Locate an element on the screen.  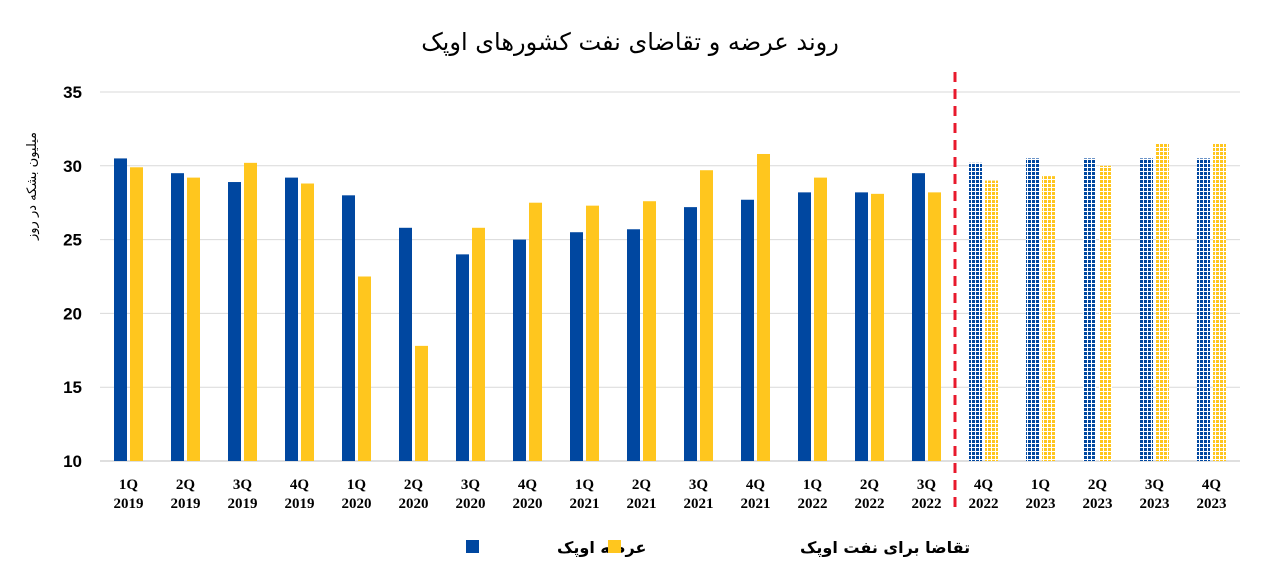
y-tick-label: 15 is located at coordinates (72, 387).